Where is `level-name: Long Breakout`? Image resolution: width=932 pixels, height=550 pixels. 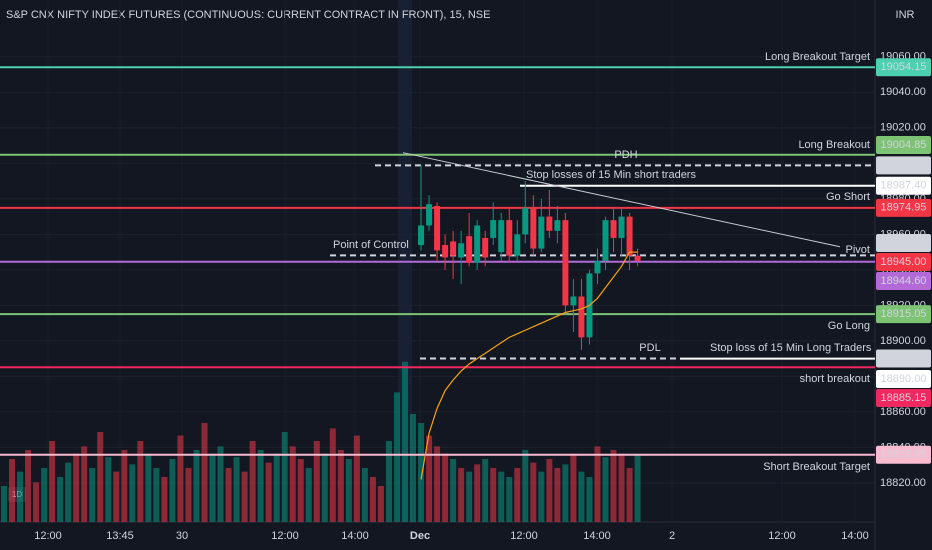 level-name: Long Breakout is located at coordinates (834, 145).